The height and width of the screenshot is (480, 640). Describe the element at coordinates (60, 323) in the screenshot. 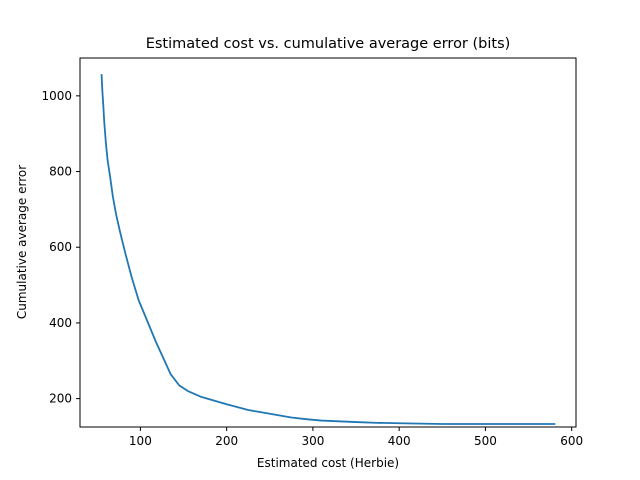

I see `y-tick-label: 400` at that location.